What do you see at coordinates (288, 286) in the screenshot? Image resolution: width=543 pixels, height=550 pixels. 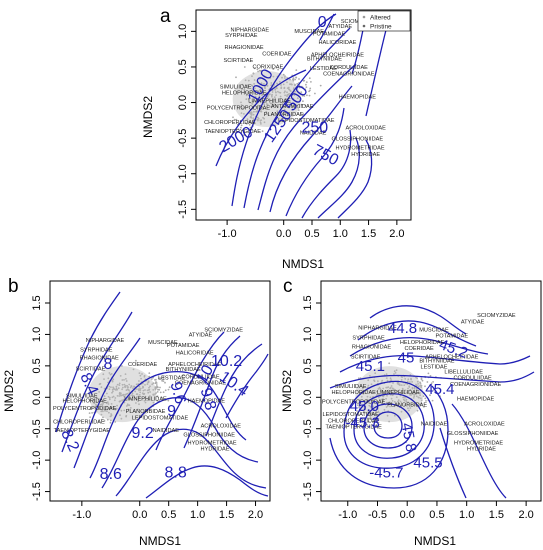 I see `panel-c-label: c` at bounding box center [288, 286].